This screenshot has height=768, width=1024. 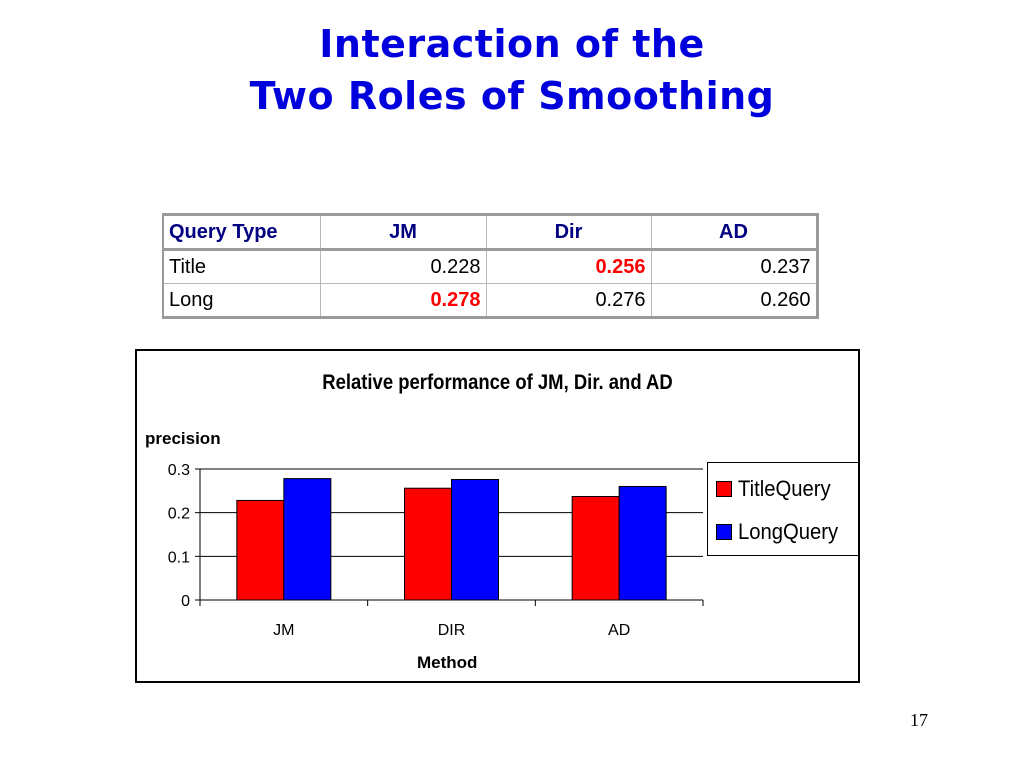 I want to click on legend-label-longquery: LongQuery, so click(x=788, y=531).